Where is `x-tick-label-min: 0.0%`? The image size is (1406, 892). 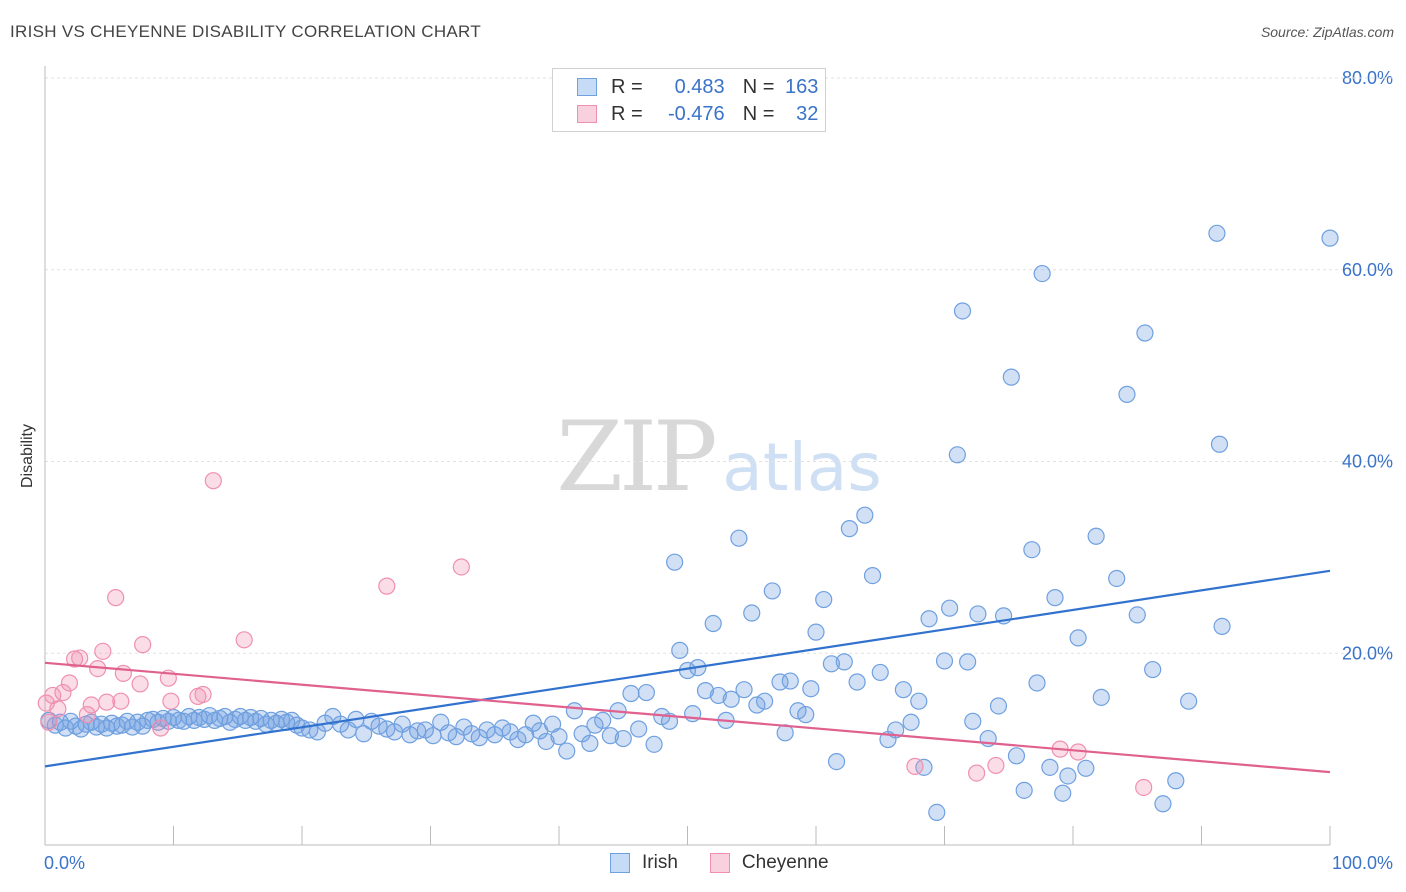
x-tick-label-min: 0.0% is located at coordinates (64, 863).